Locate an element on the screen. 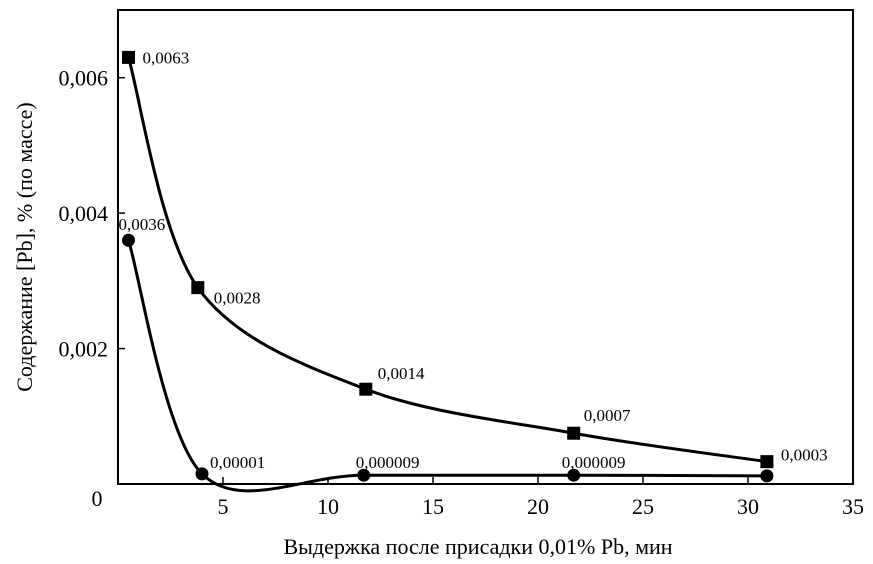 Image resolution: width=873 pixels, height=564 pixels. data-label: 0,00001 is located at coordinates (237, 462).